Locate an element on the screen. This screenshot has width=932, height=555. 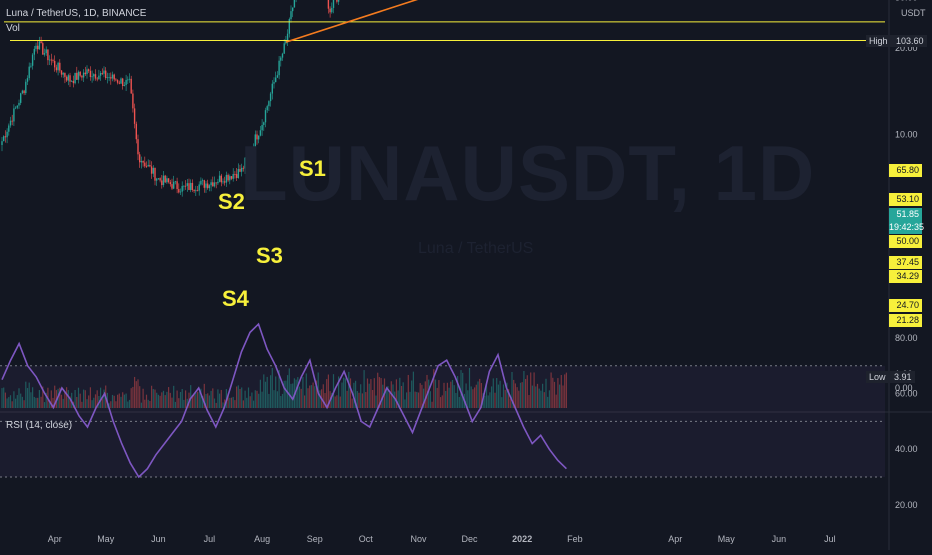
vol-label: Vol is located at coordinates (13, 28).